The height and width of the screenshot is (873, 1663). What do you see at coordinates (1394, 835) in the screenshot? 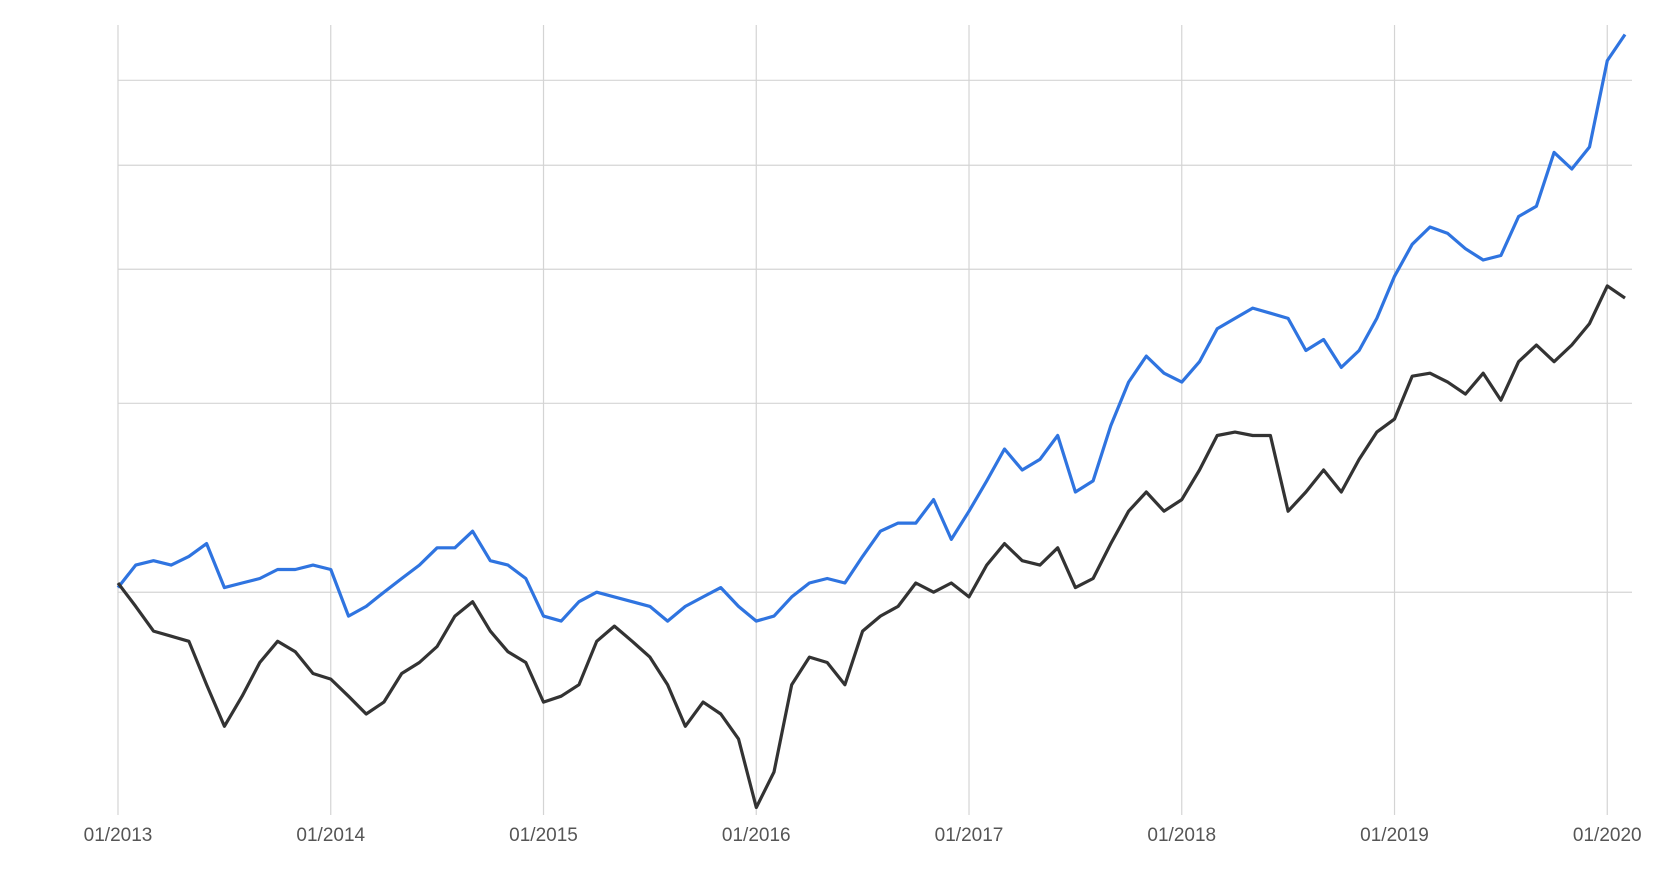
I see `x-tick-label: 01/2019` at bounding box center [1394, 835].